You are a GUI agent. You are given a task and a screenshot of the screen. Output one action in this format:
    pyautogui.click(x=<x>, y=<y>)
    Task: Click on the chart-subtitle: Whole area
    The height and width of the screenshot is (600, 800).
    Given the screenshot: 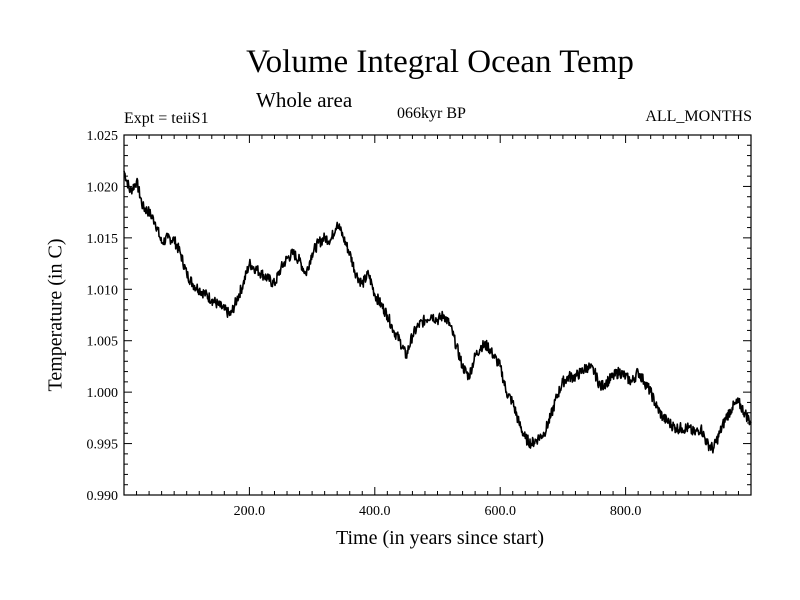 What is the action you would take?
    pyautogui.click(x=304, y=100)
    